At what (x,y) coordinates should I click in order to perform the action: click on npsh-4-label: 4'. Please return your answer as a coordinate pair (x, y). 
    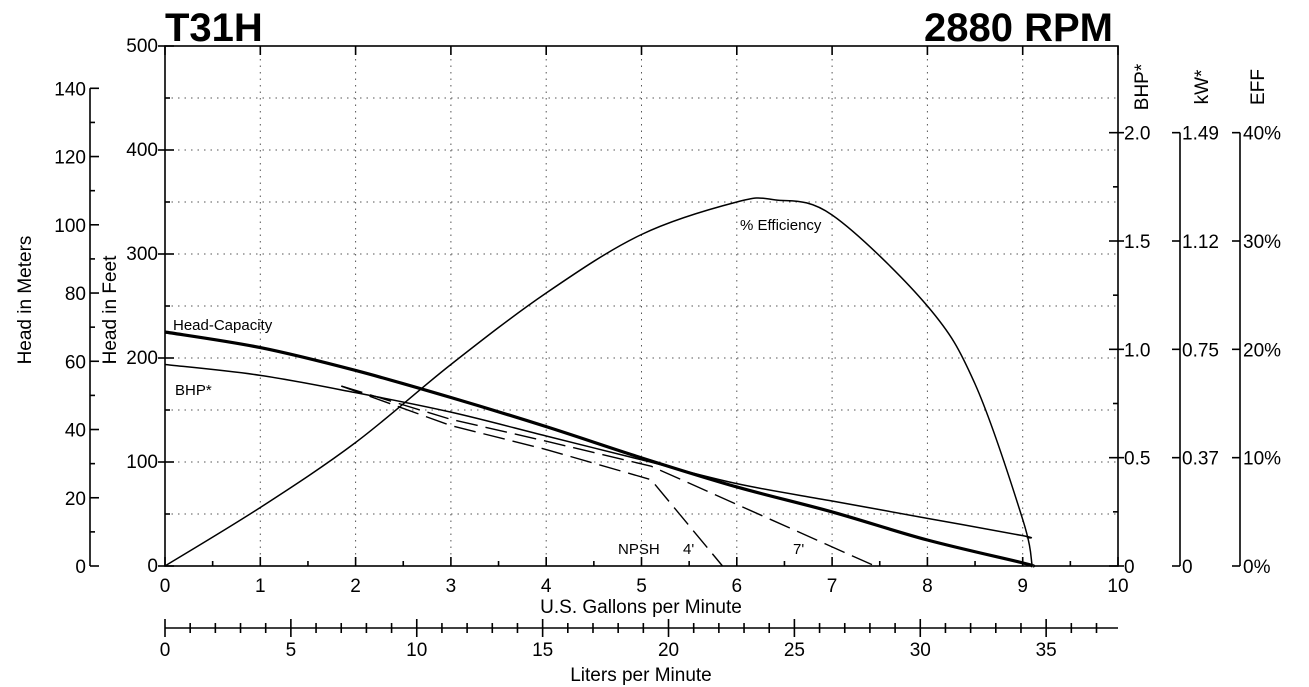
    Looking at the image, I should click on (688, 549).